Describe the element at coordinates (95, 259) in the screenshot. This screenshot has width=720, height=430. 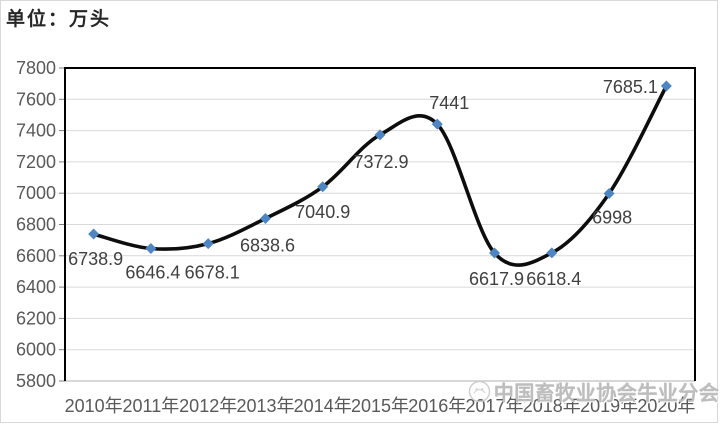
I see `data-point-label: 6738.9` at that location.